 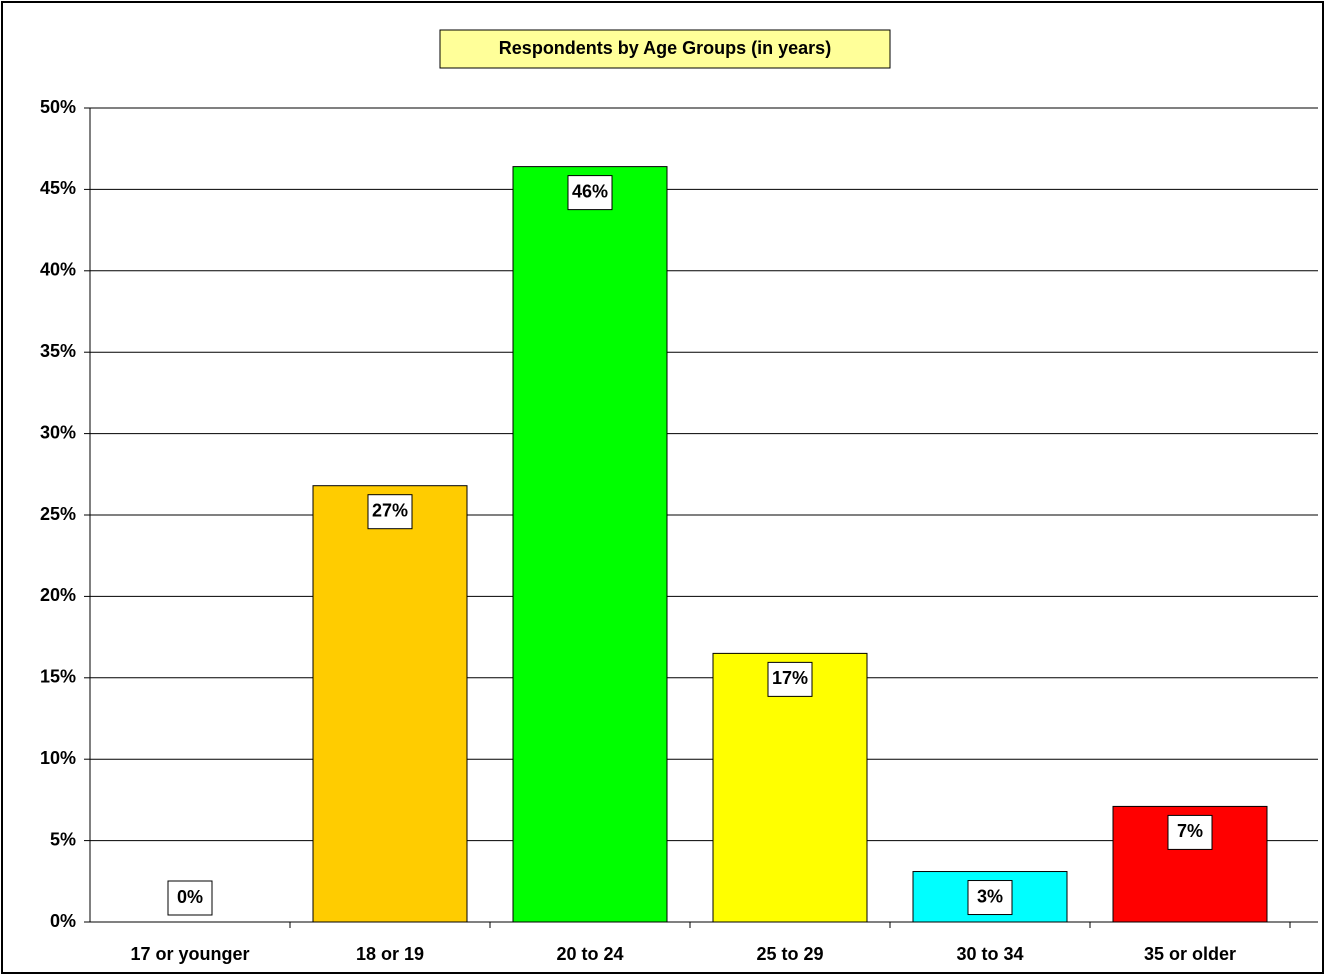 I want to click on y-tick-label: 5%, so click(x=63, y=839).